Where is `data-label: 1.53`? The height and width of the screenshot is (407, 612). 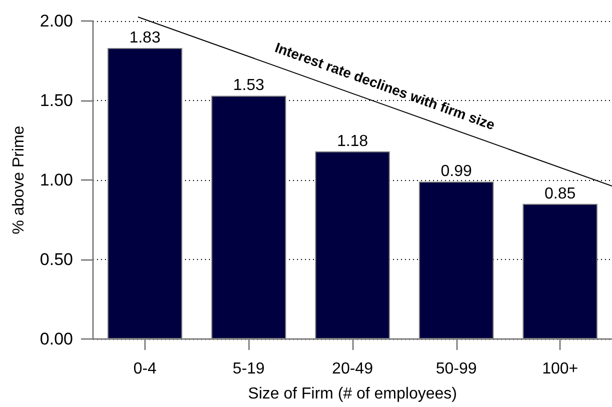 data-label: 1.53 is located at coordinates (248, 85).